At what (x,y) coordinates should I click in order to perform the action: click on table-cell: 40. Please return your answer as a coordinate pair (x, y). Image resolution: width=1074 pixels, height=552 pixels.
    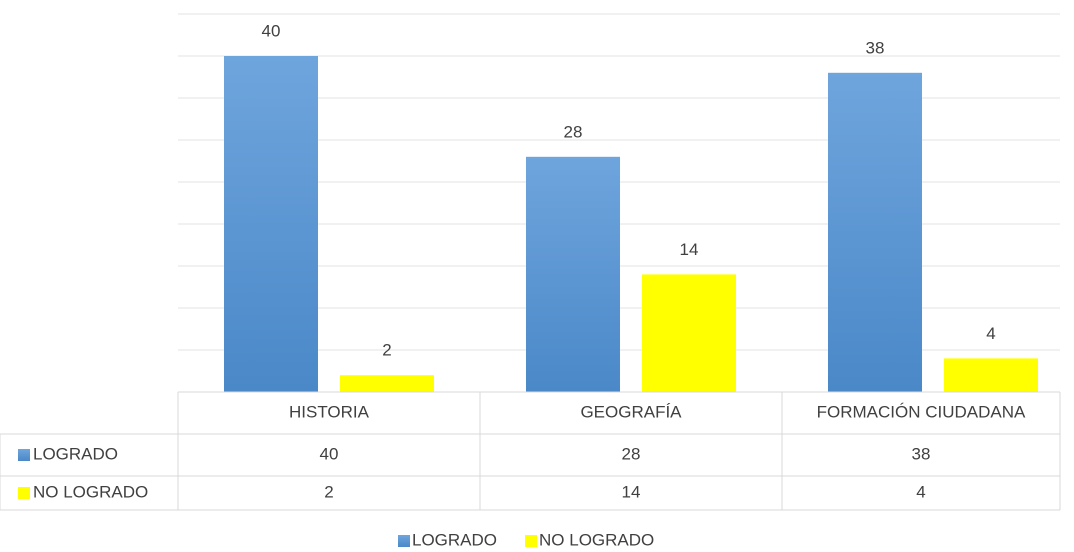
    Looking at the image, I should click on (329, 453).